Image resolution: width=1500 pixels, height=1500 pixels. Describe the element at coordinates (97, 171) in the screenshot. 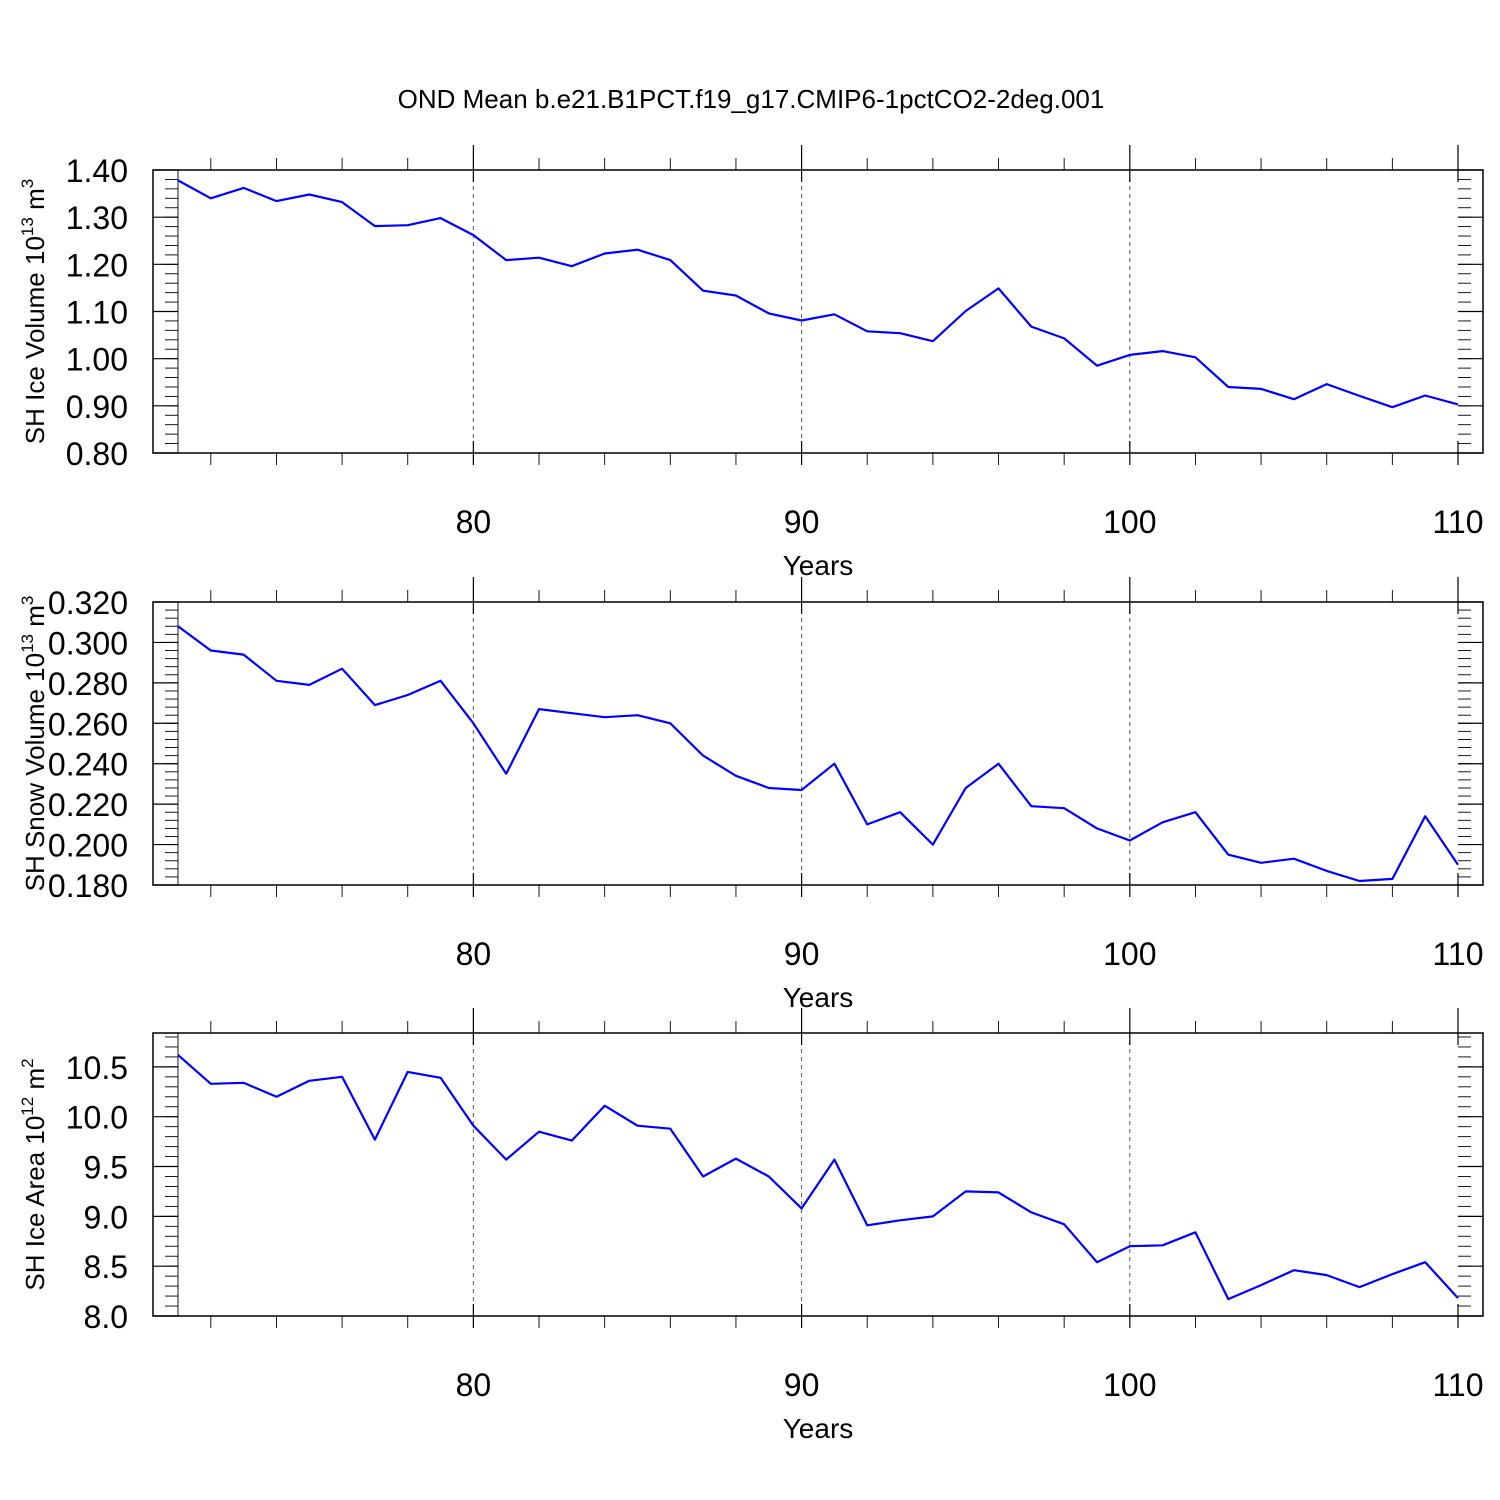

I see `y-tick-label: 1.40` at that location.